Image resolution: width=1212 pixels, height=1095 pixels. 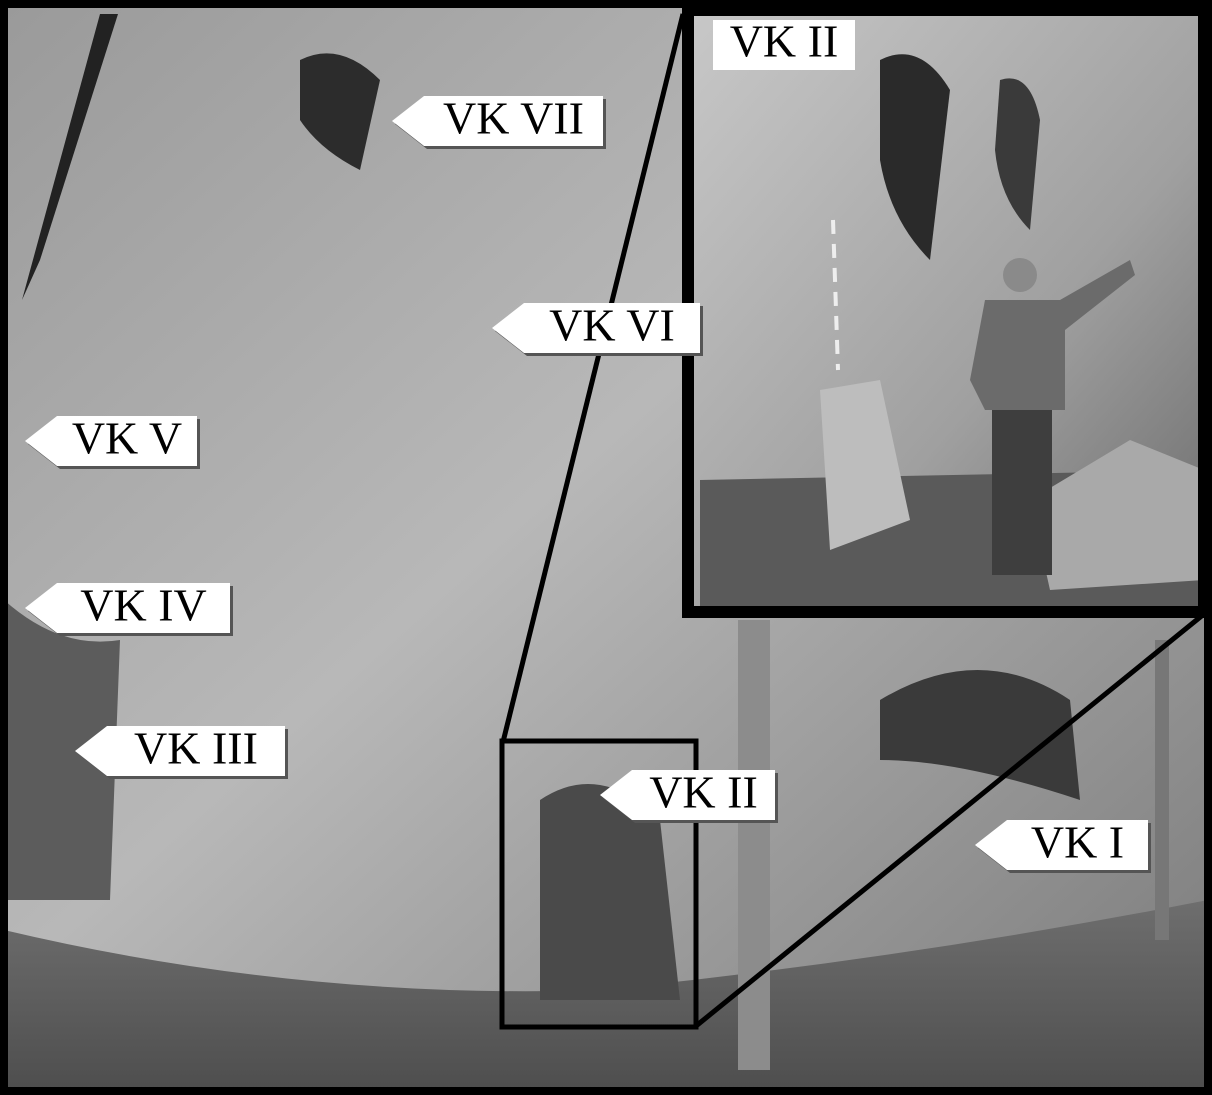 I want to click on arrow-label-text: VK III, so click(x=196, y=748).